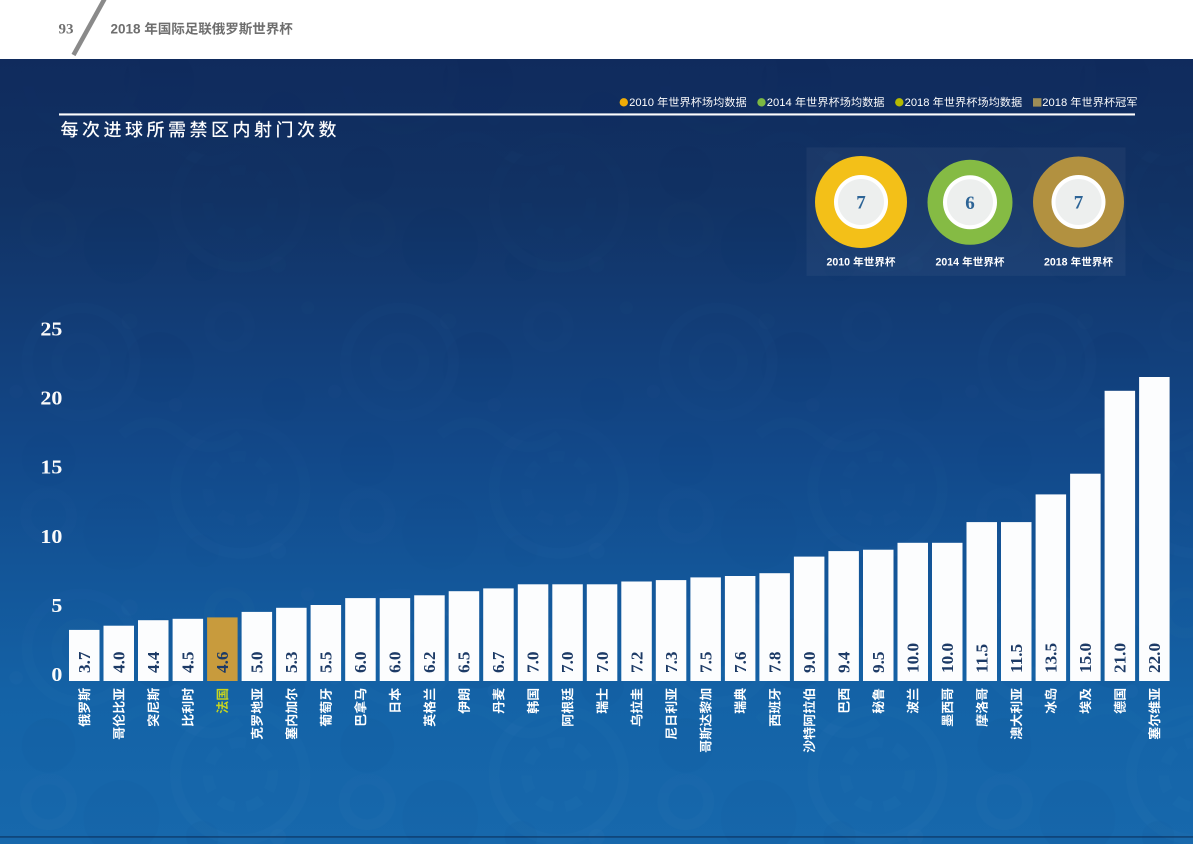  I want to click on svg-text: 93, so click(66, 30).